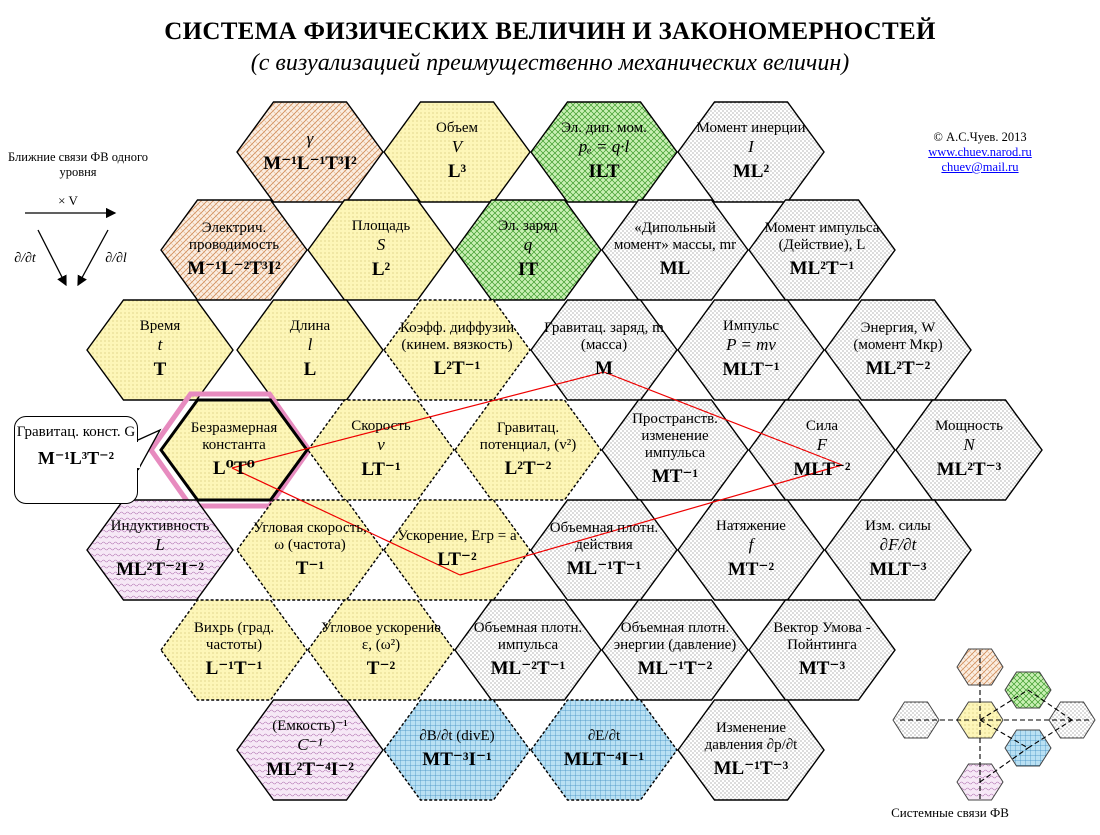 This screenshot has width=1100, height=835. What do you see at coordinates (528, 450) in the screenshot?
I see `hex-grav-potential` at bounding box center [528, 450].